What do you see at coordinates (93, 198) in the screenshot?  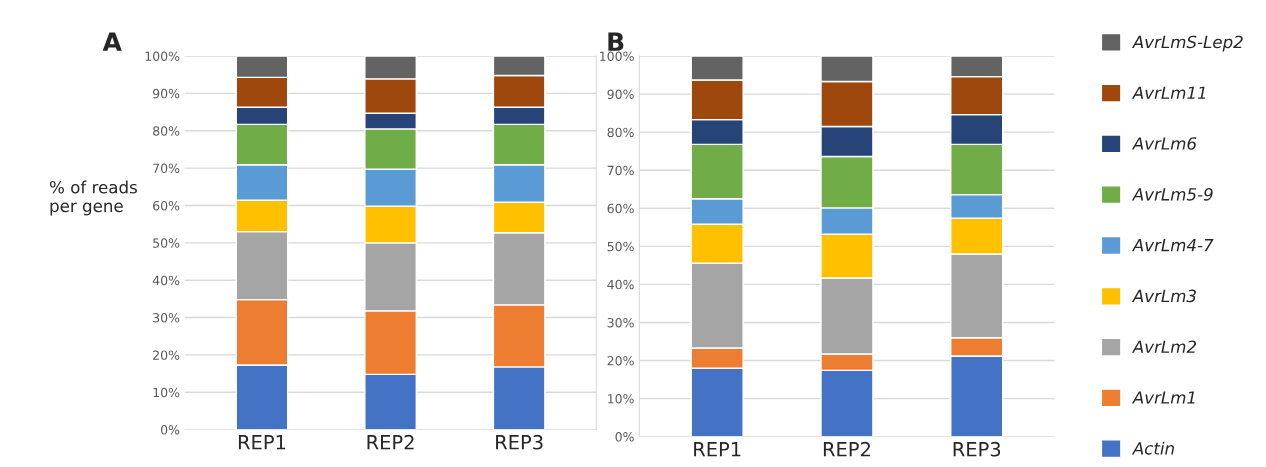 I see `y-axis-title: % of reads per gene` at bounding box center [93, 198].